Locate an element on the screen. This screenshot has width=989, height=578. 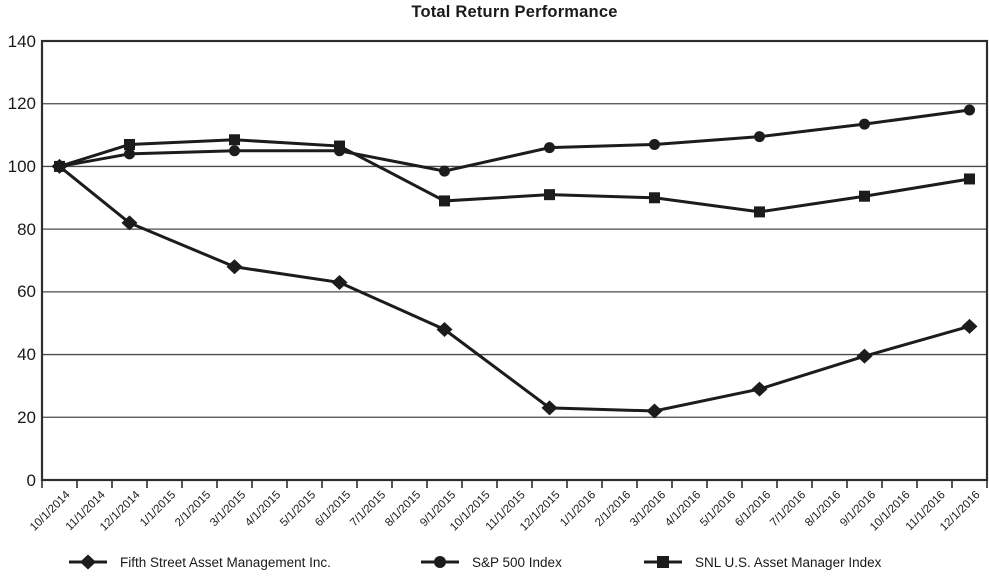
y-axis-label: 80 is located at coordinates (26, 229).